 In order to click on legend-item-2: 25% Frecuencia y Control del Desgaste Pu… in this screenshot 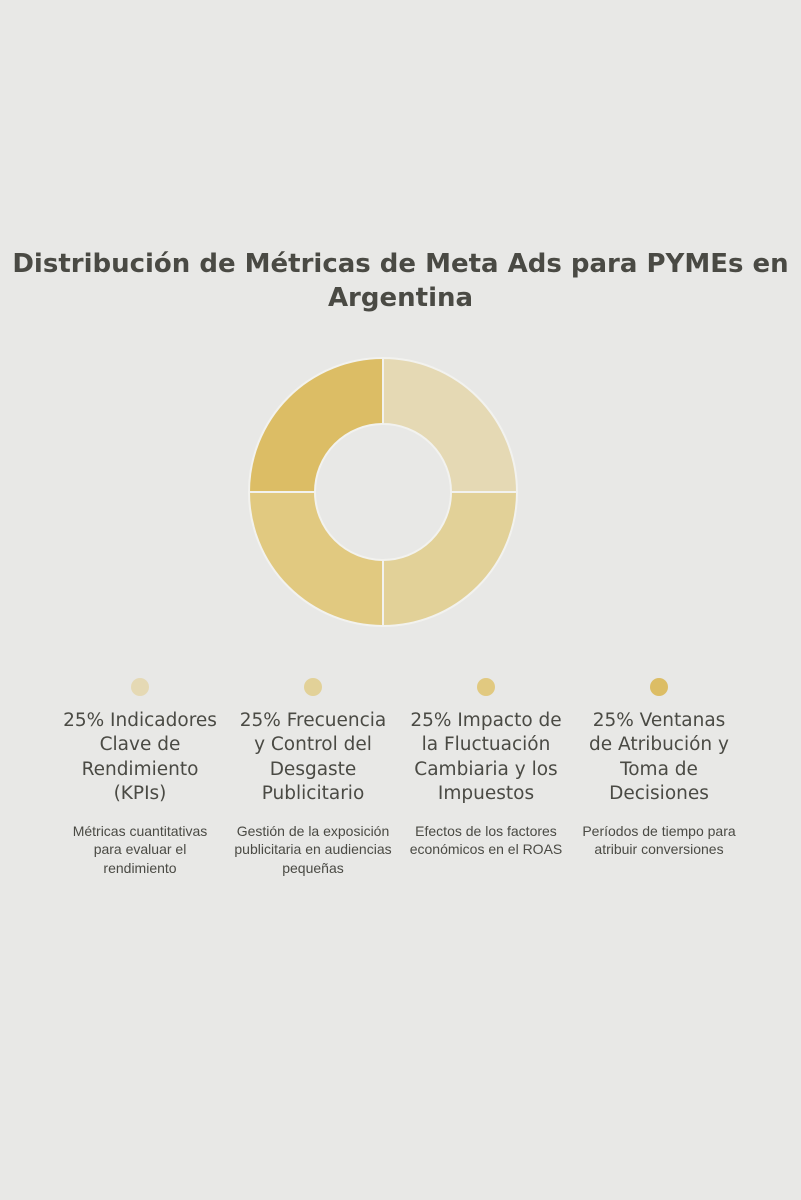, I will do `click(313, 777)`.